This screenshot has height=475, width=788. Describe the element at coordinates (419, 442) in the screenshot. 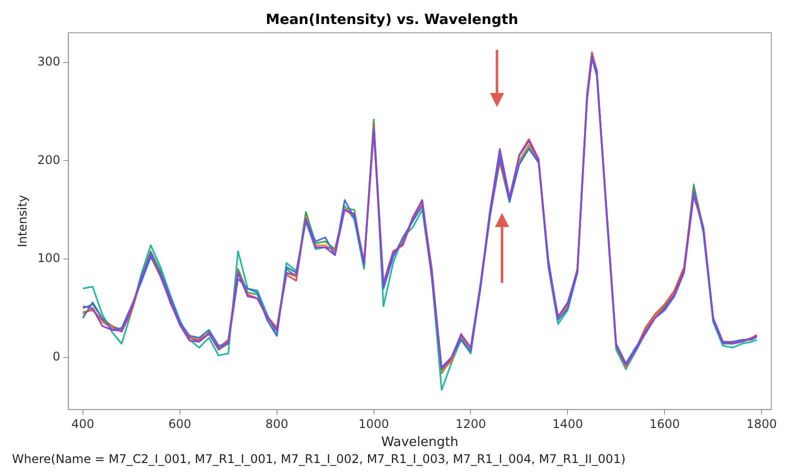

I see `x-axis-title: Wavelength` at that location.